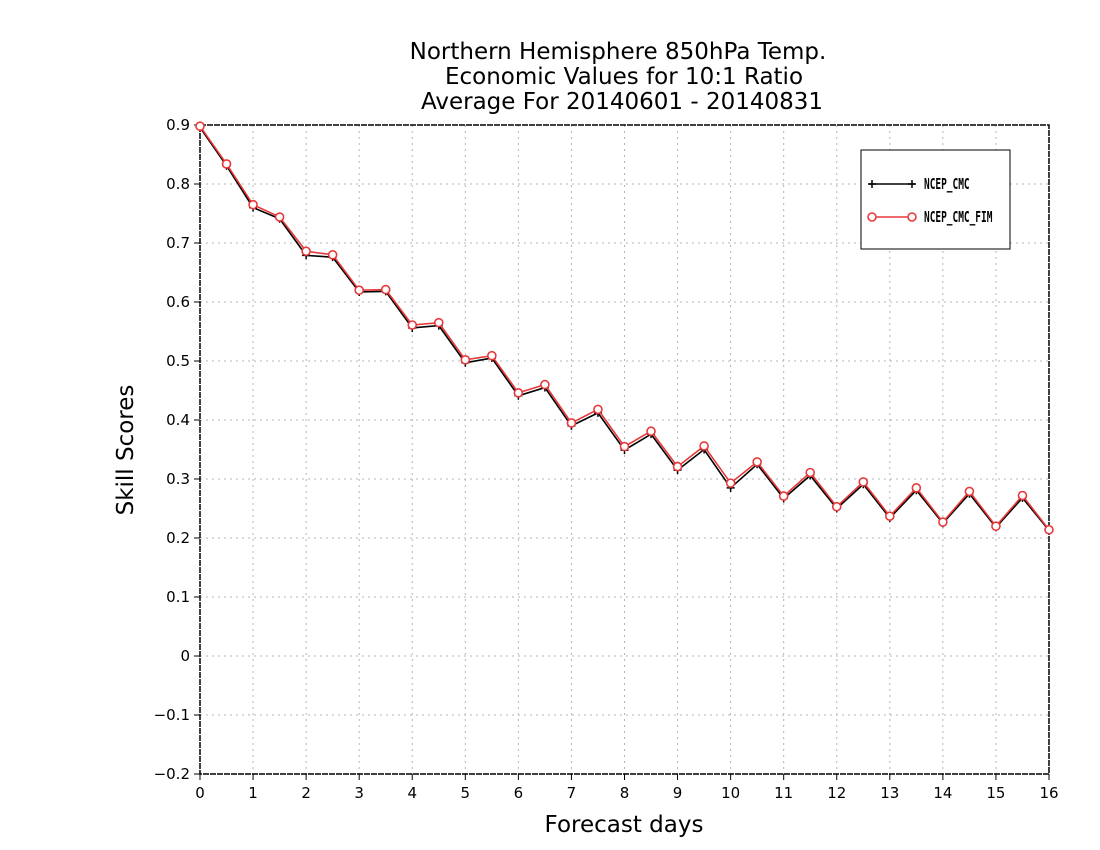 Image resolution: width=1100 pixels, height=850 pixels. What do you see at coordinates (836, 793) in the screenshot?
I see `x-tick-label: 12` at bounding box center [836, 793].